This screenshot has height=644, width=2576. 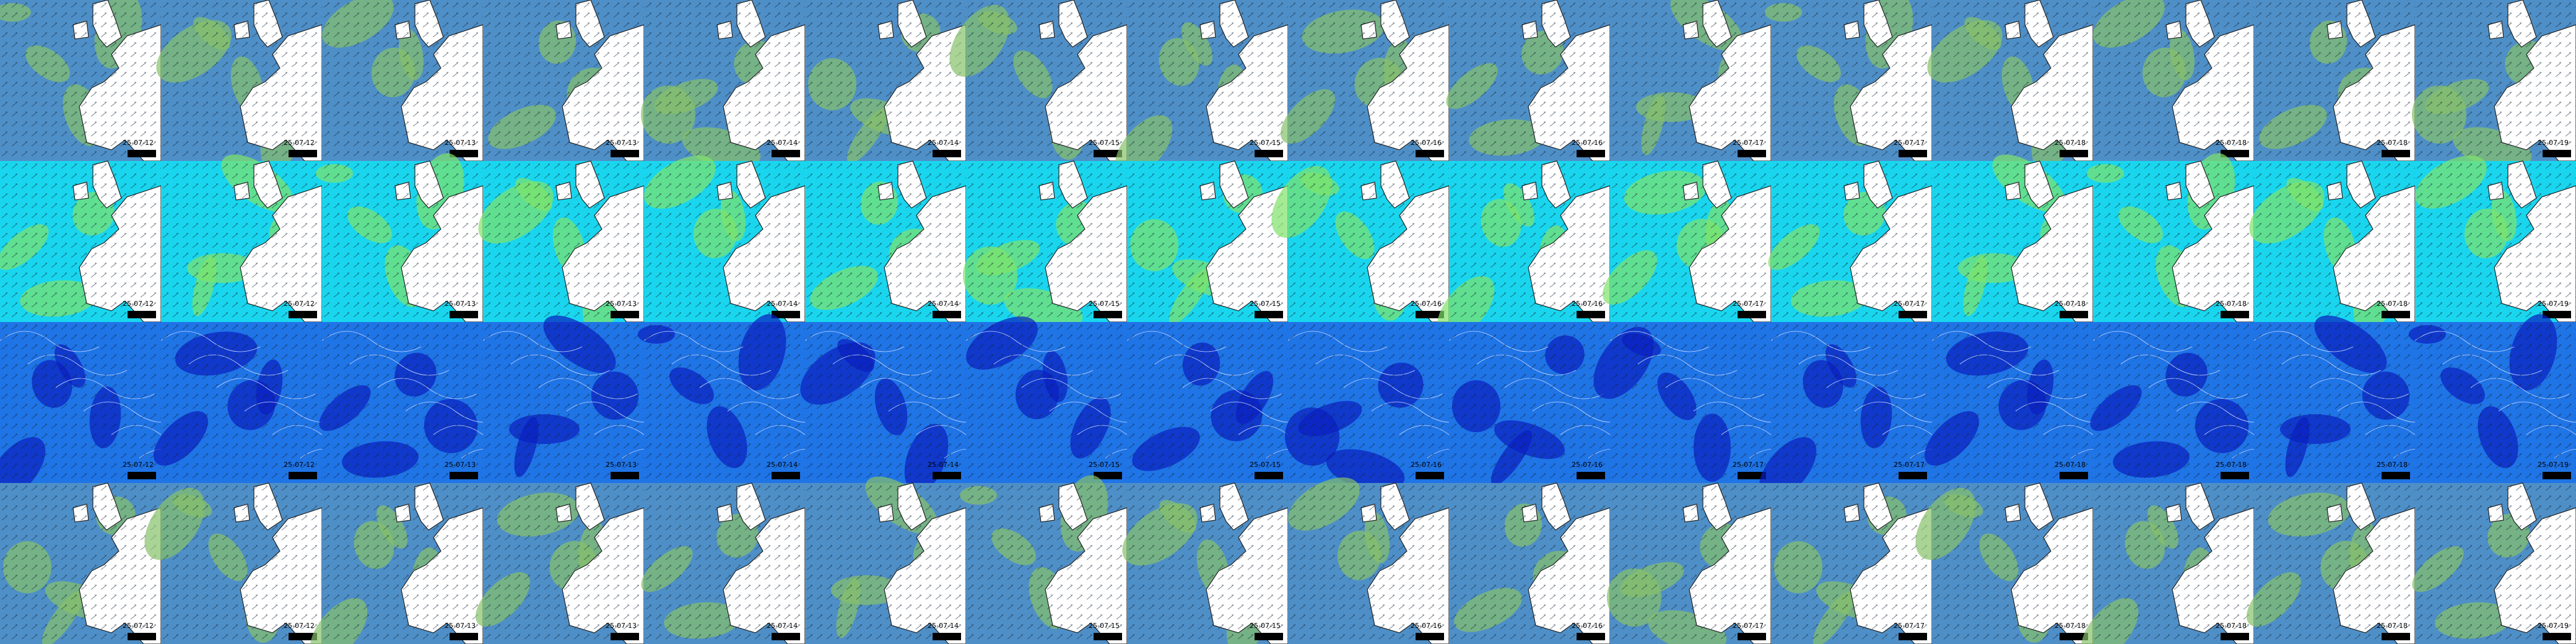 I want to click on date-label: 25-07-15, so click(x=1265, y=143).